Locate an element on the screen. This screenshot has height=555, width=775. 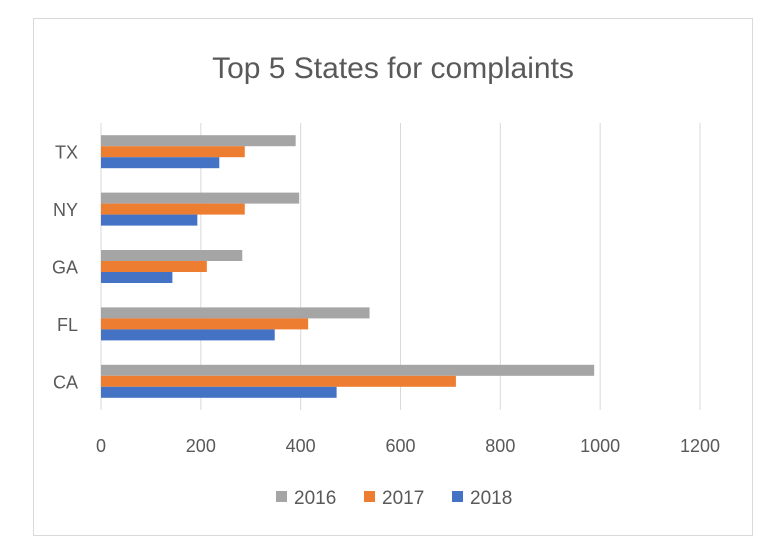
legend-swatch-2016 is located at coordinates (281, 496).